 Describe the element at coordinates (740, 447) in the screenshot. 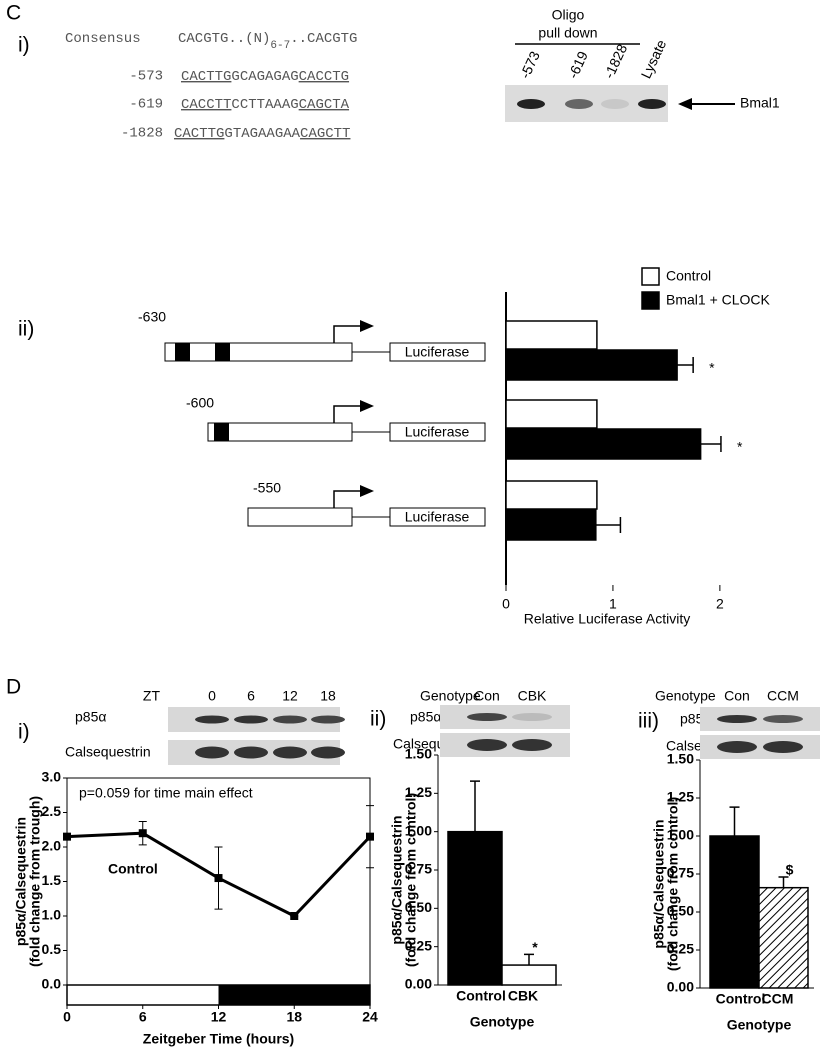

I see `significance: *` at that location.